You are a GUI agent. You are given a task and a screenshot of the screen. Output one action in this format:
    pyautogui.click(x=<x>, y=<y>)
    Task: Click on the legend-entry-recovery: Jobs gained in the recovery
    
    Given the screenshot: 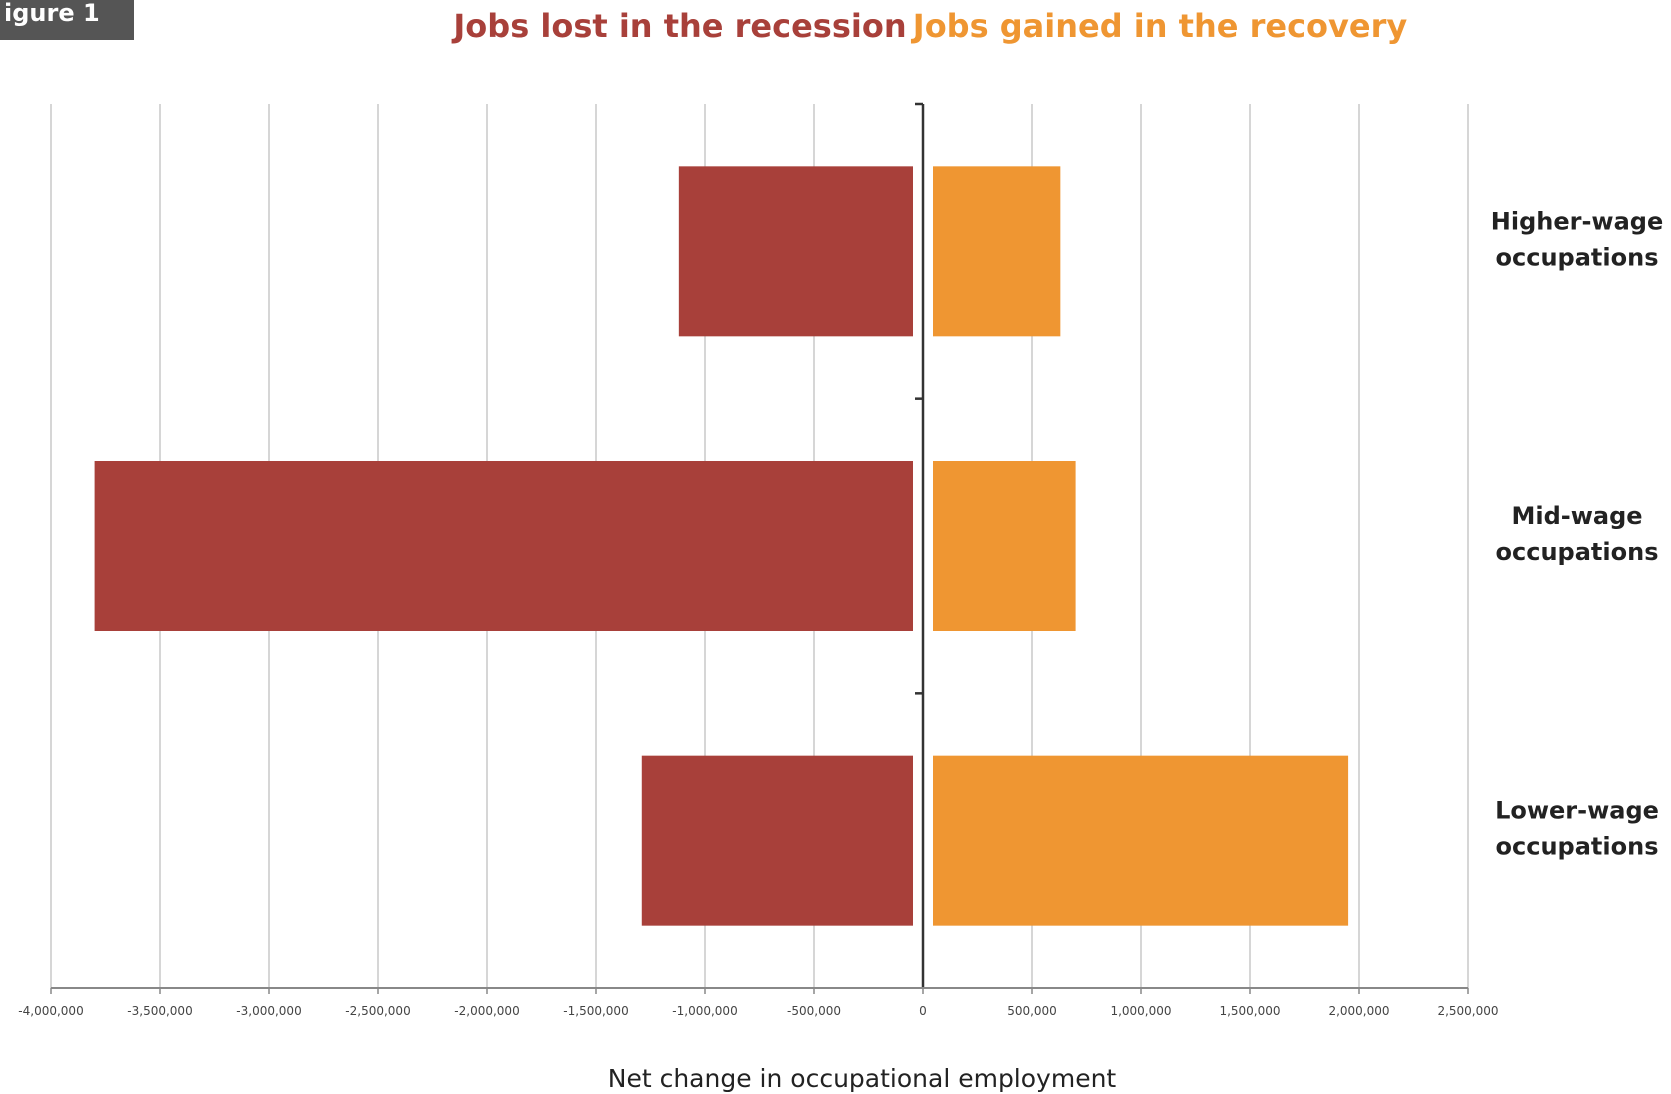 What is the action you would take?
    pyautogui.click(x=1159, y=26)
    